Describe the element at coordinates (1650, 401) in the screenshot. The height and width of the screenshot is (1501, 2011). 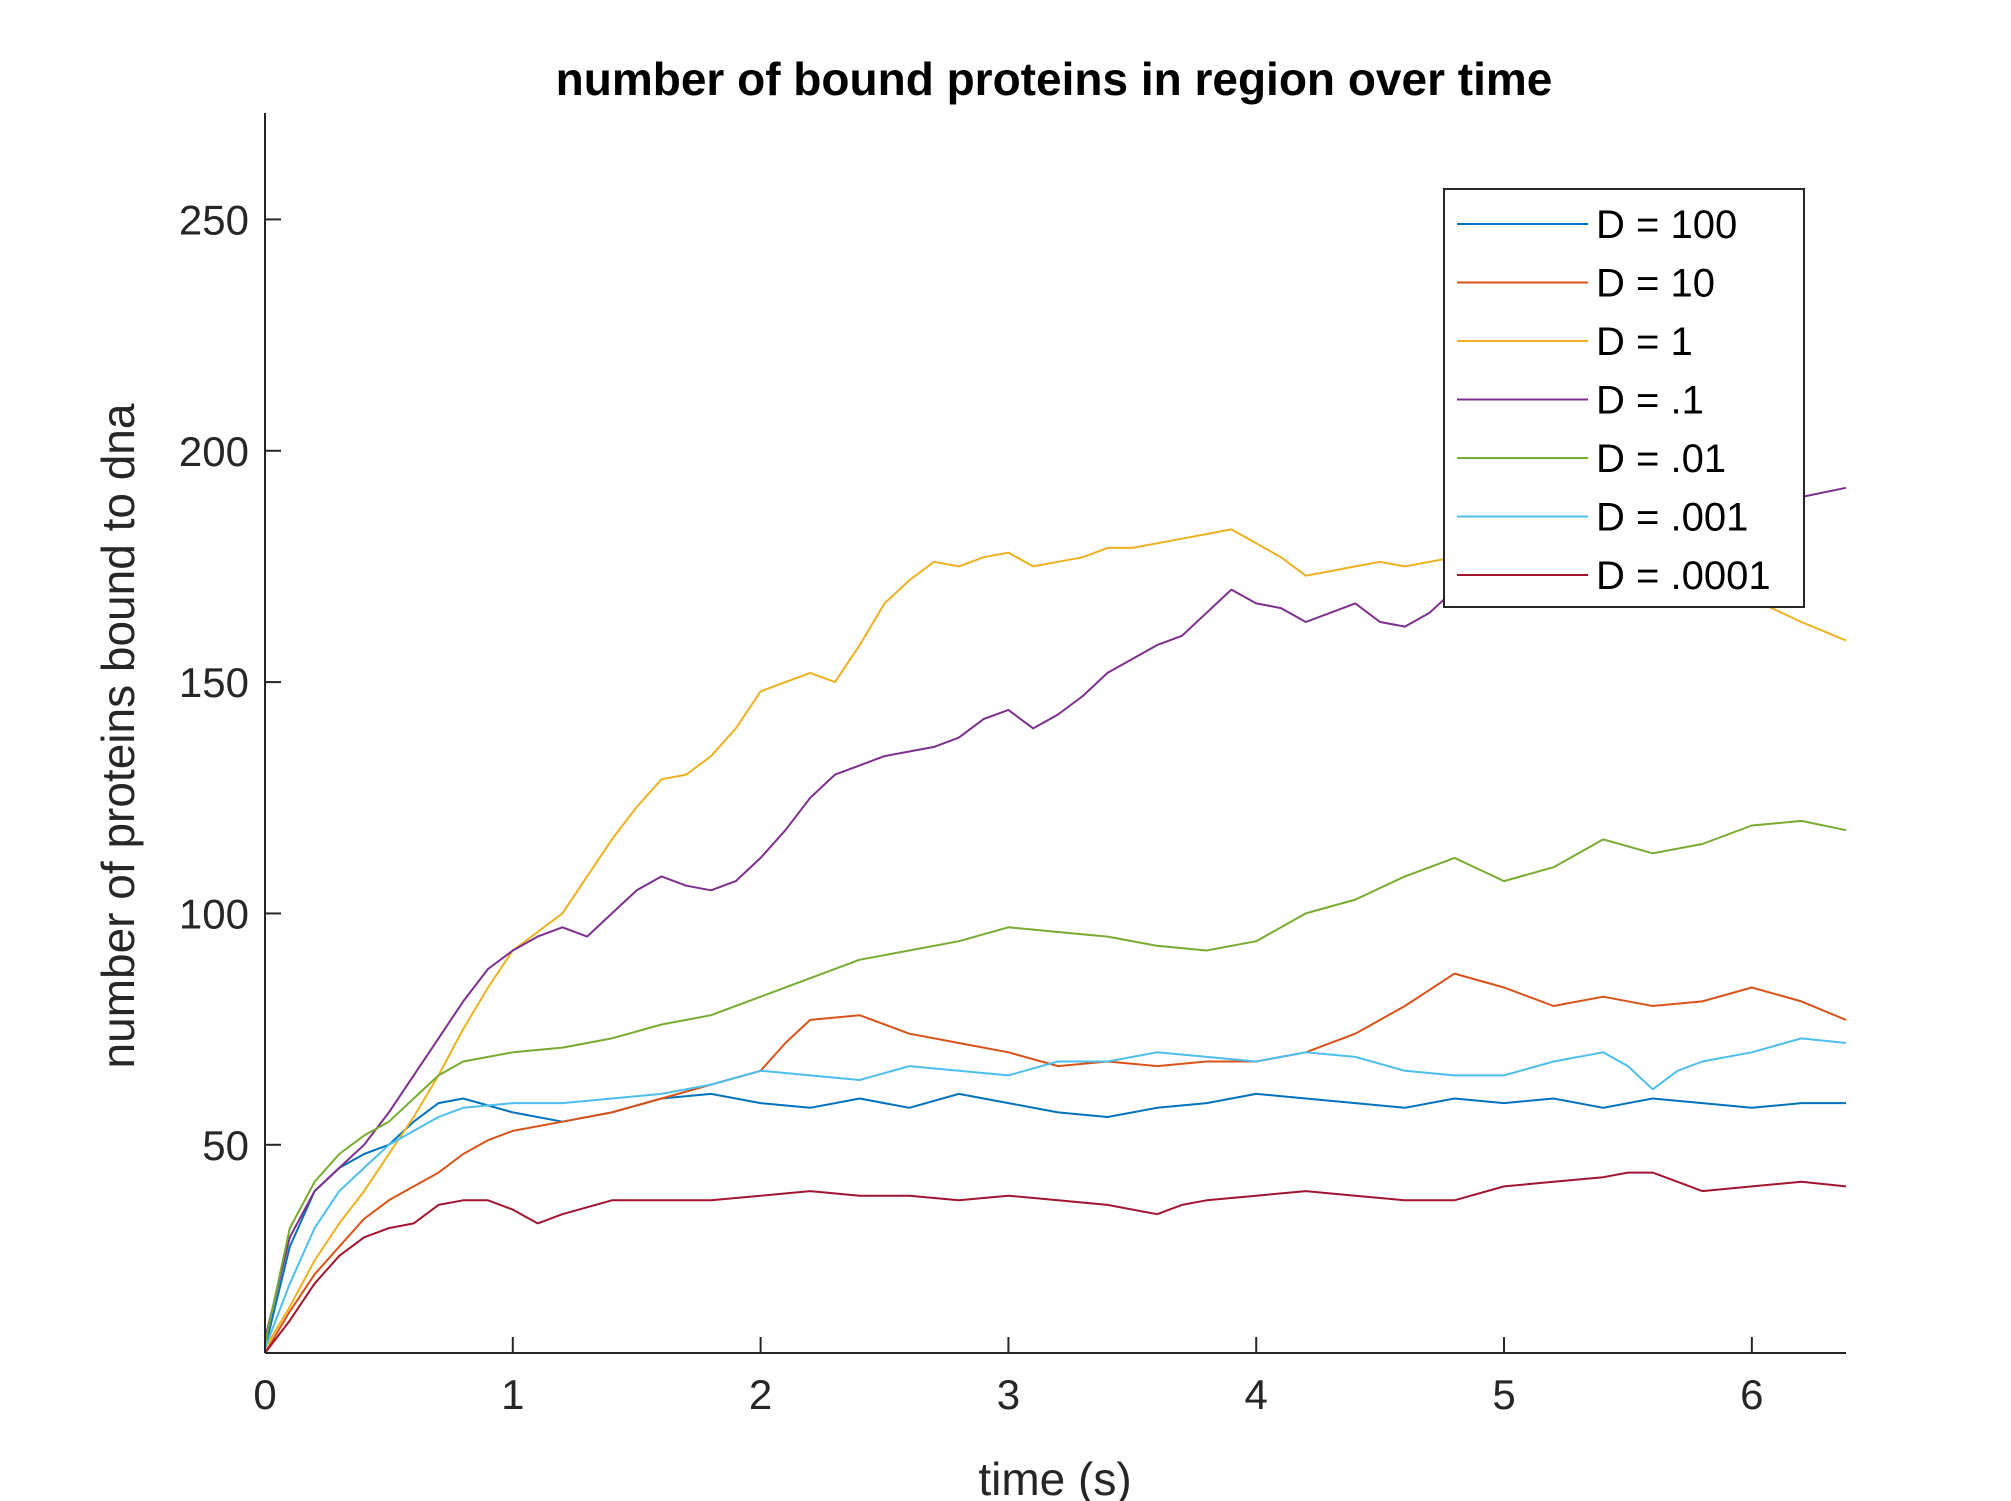
I see `legend-label-3: D = .1` at that location.